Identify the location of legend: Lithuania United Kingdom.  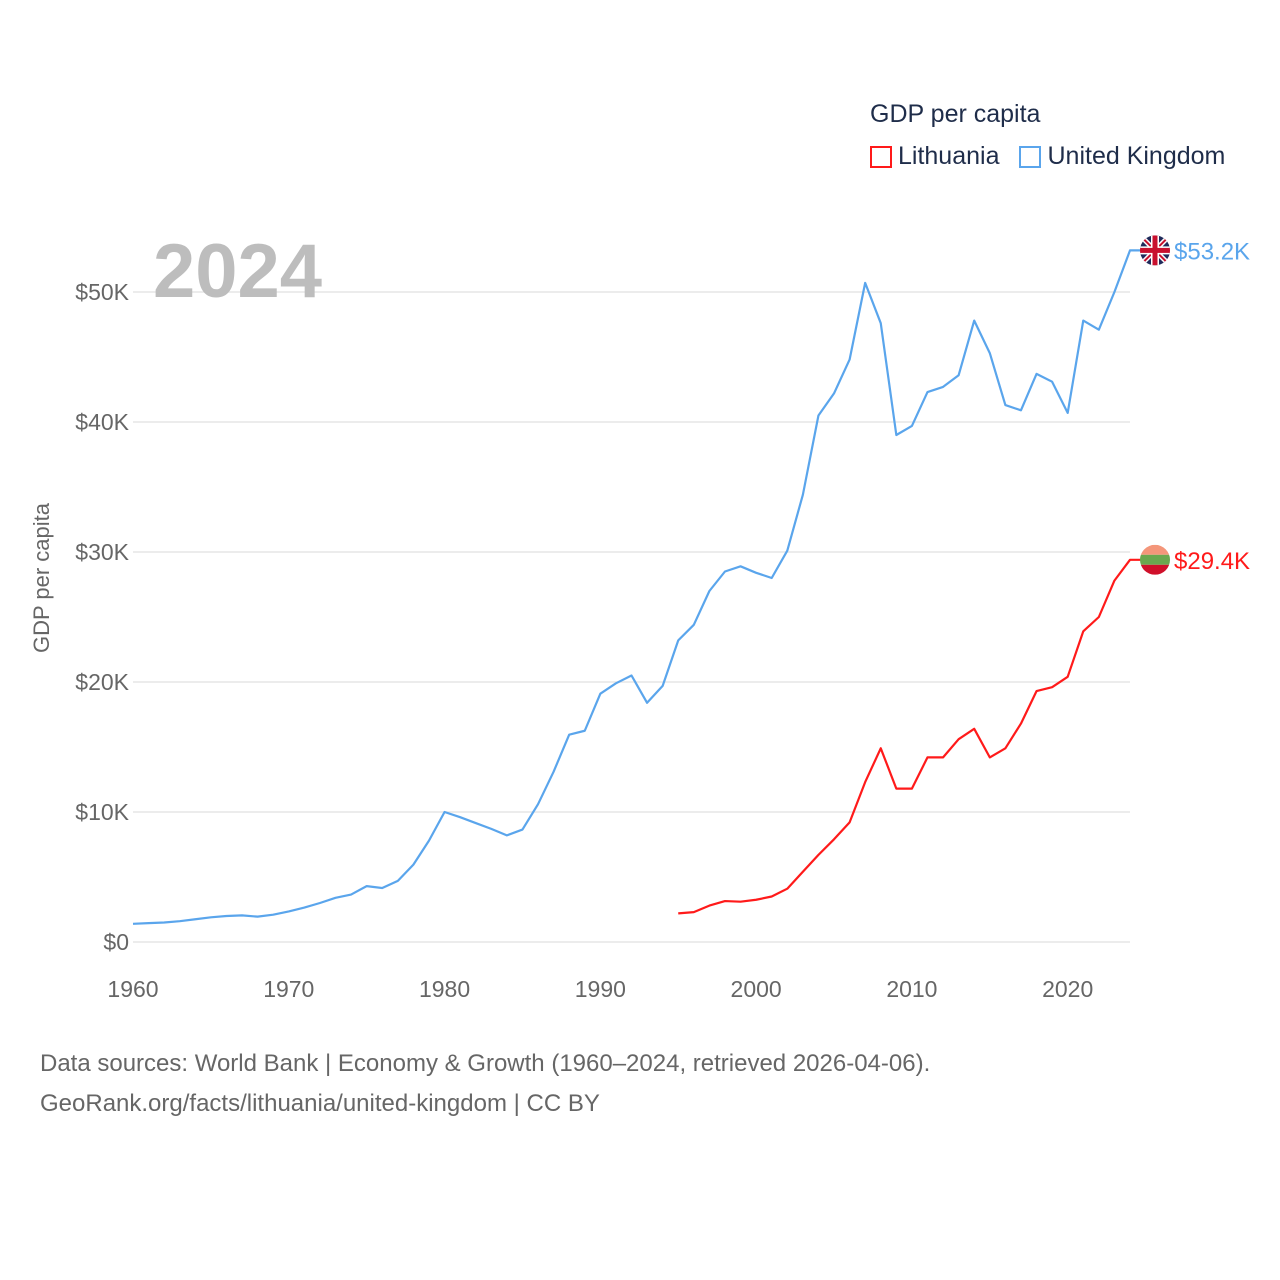
(1047, 156).